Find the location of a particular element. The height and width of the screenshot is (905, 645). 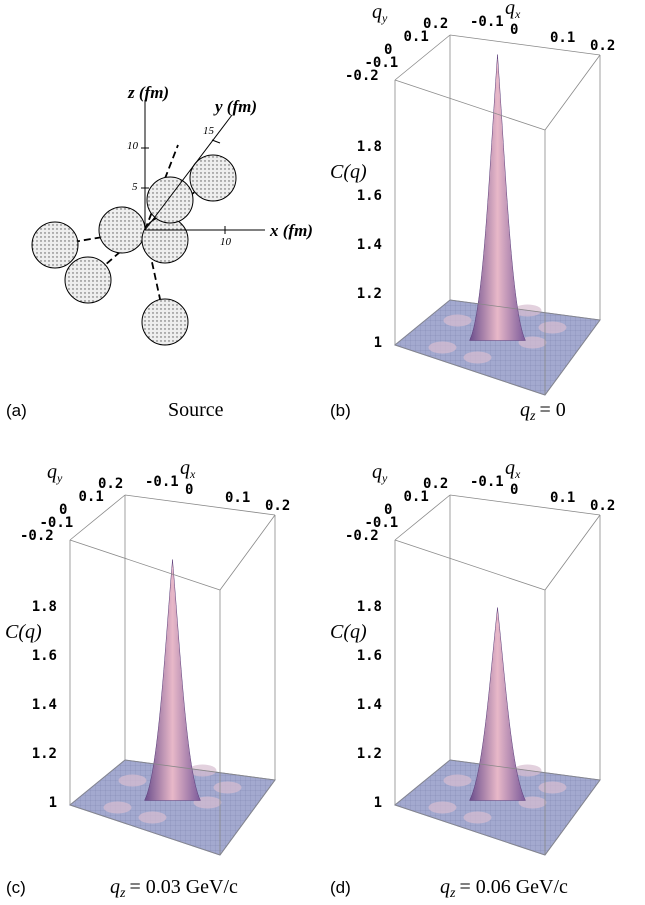

source-cells is located at coordinates (134, 250).